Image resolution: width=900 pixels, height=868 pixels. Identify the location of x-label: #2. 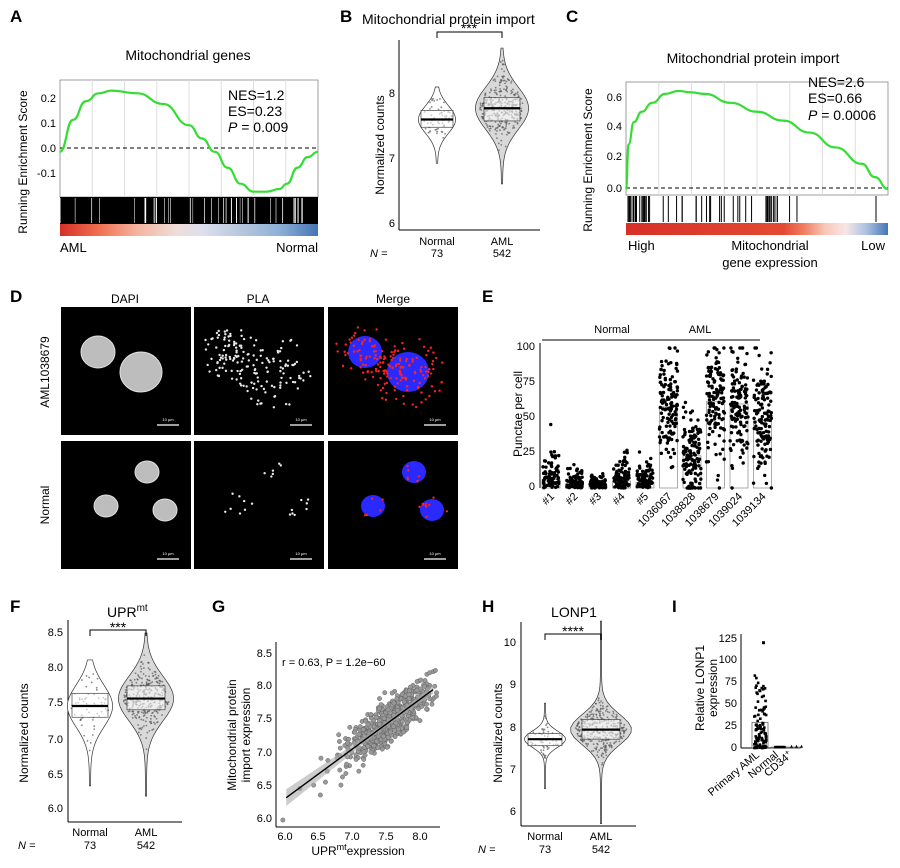
(571, 499).